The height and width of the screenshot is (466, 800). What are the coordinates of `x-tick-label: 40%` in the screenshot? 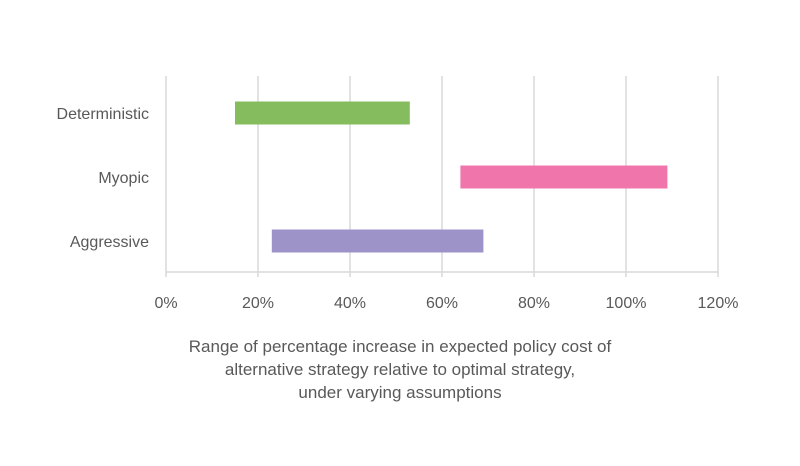 It's located at (350, 303).